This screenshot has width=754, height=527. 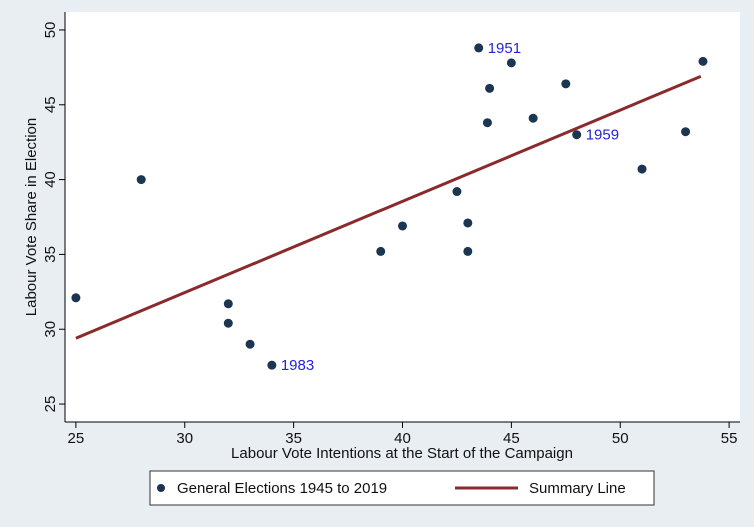 What do you see at coordinates (31, 217) in the screenshot?
I see `y-axis-label: Labour Vote Share in Election` at bounding box center [31, 217].